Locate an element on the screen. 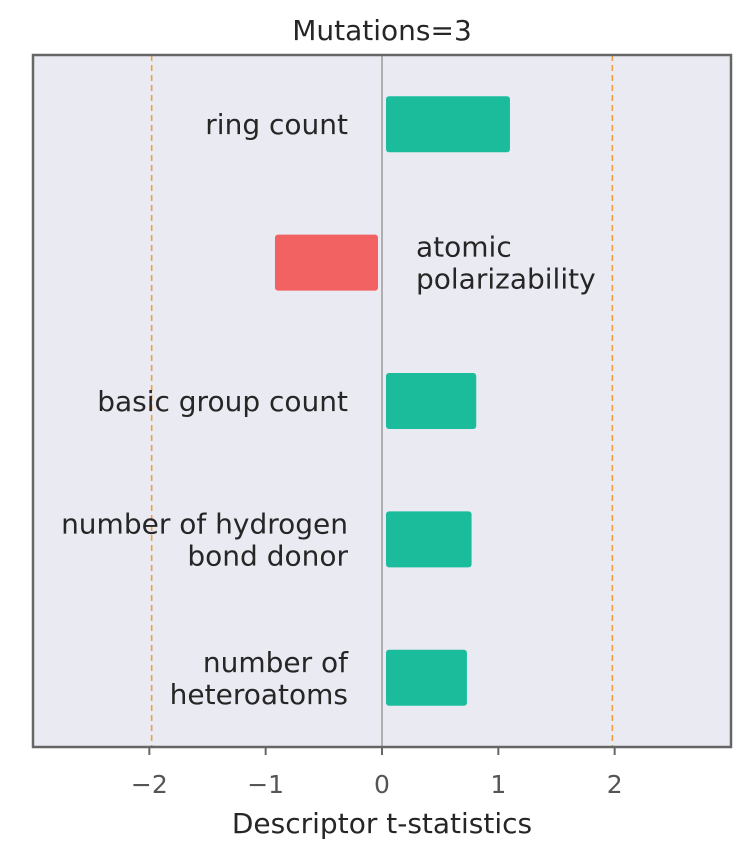 The image size is (748, 857). x-tick-label: −2 is located at coordinates (149, 784).